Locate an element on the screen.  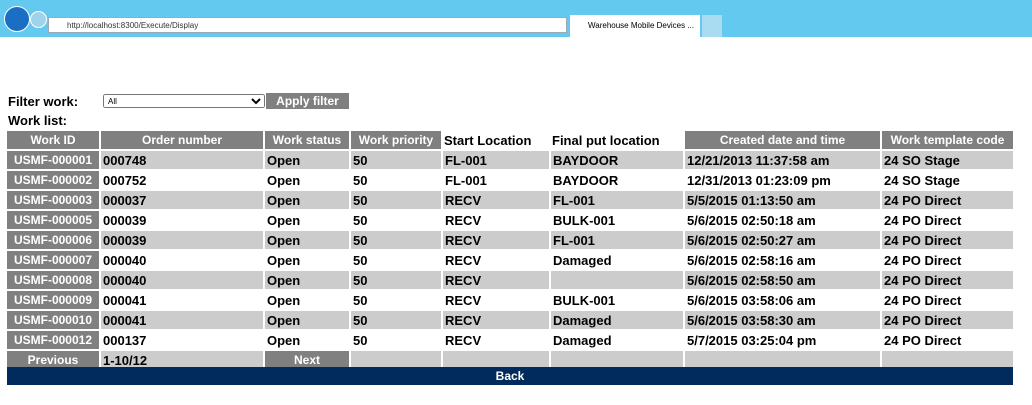
column-header: Work status is located at coordinates (307, 140).